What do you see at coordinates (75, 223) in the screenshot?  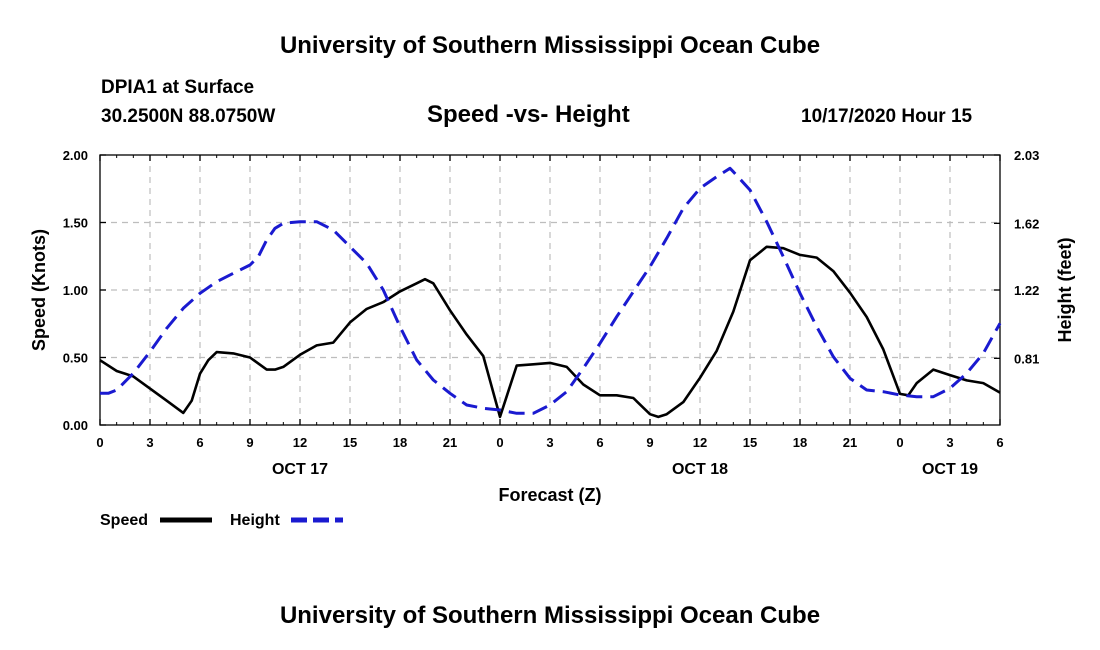 I see `y-tick-label: 1.50` at bounding box center [75, 223].